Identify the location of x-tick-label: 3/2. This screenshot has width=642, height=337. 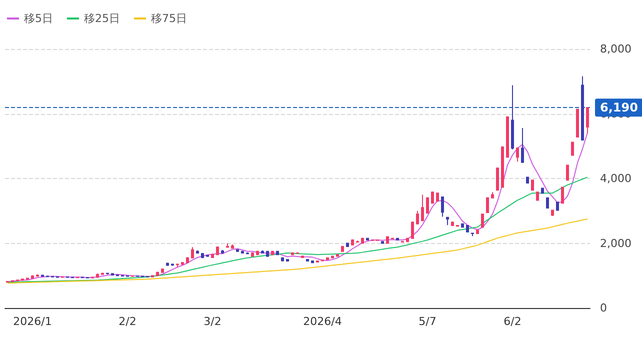
(213, 321).